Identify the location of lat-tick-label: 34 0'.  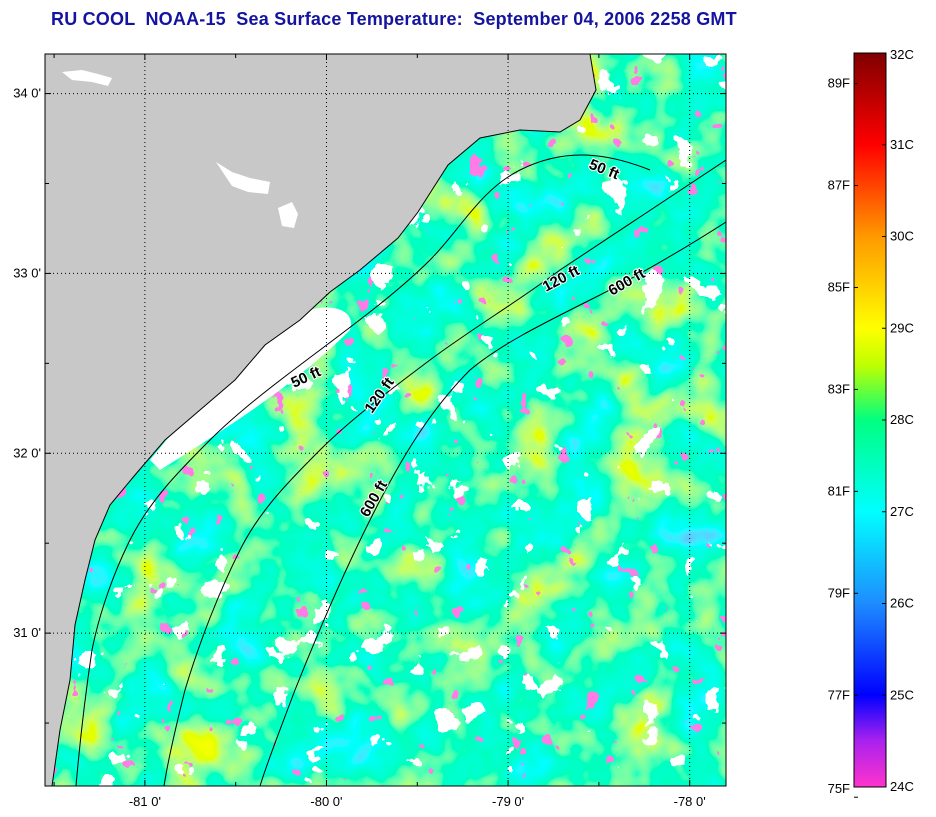
(27, 93).